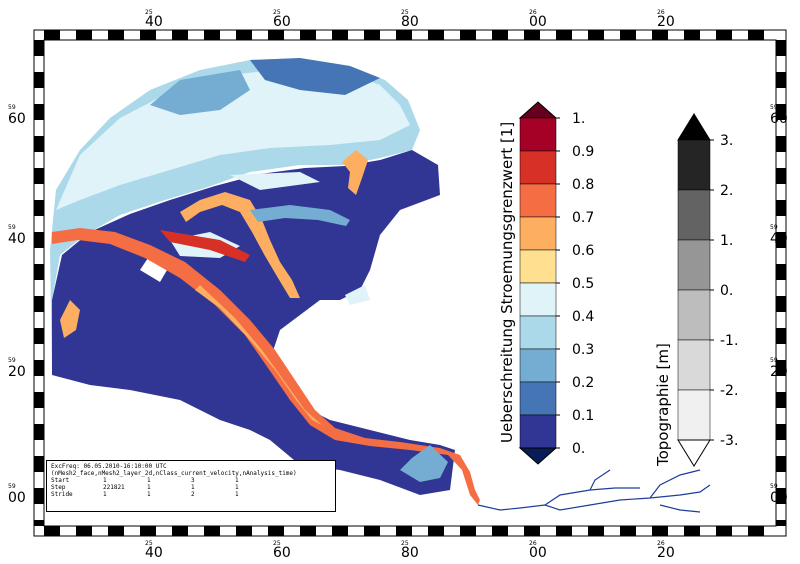 The height and width of the screenshot is (564, 800). What do you see at coordinates (62, 494) in the screenshot?
I see `info-row-label: Stride` at bounding box center [62, 494].